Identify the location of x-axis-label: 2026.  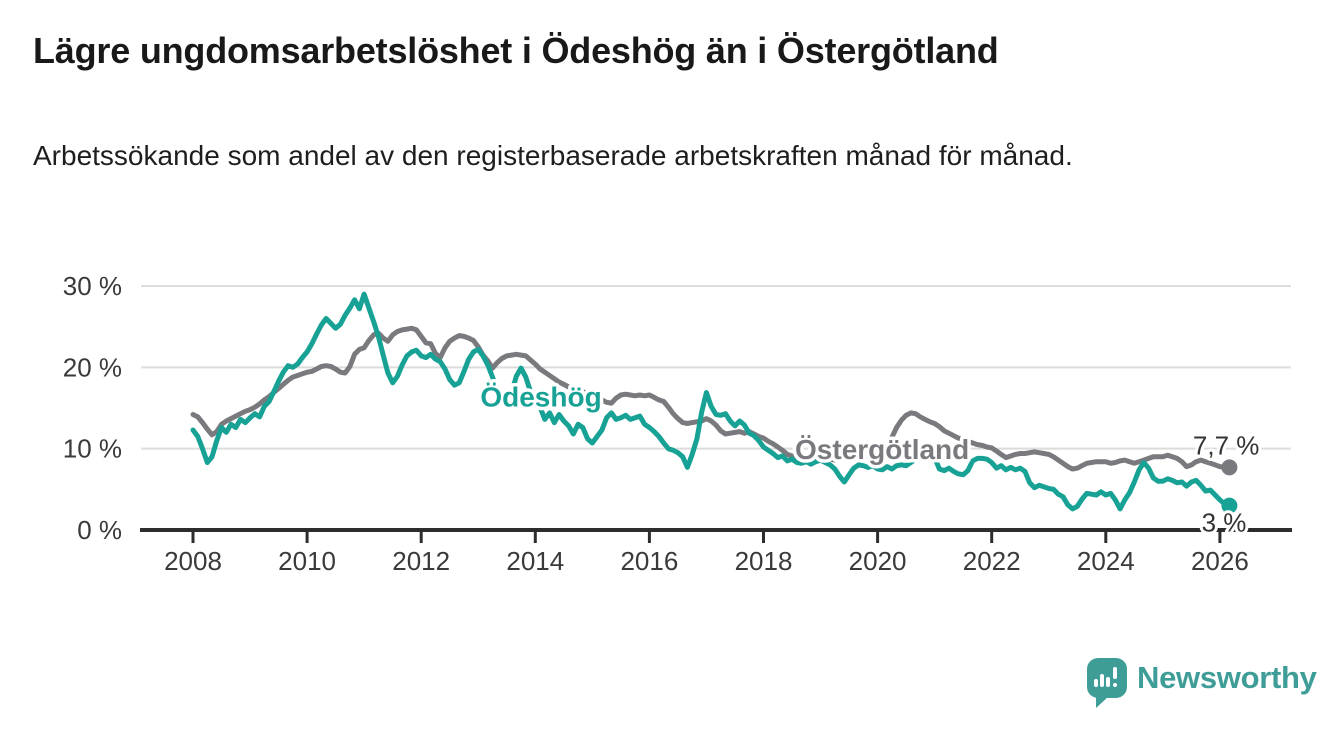
(1220, 561).